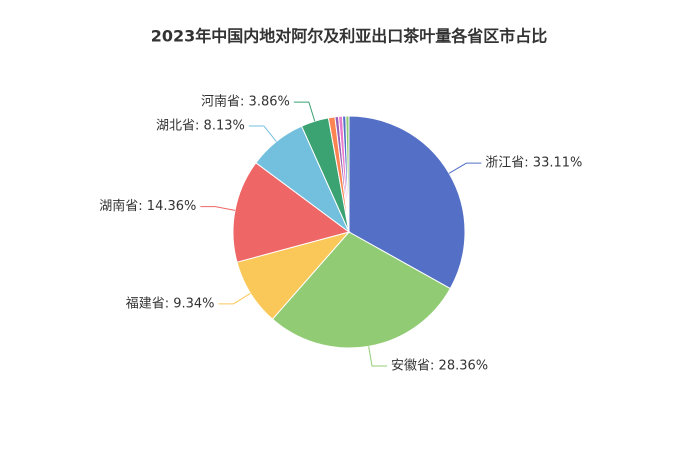  I want to click on data-label: 湖北省: 8.13%, so click(200, 125).